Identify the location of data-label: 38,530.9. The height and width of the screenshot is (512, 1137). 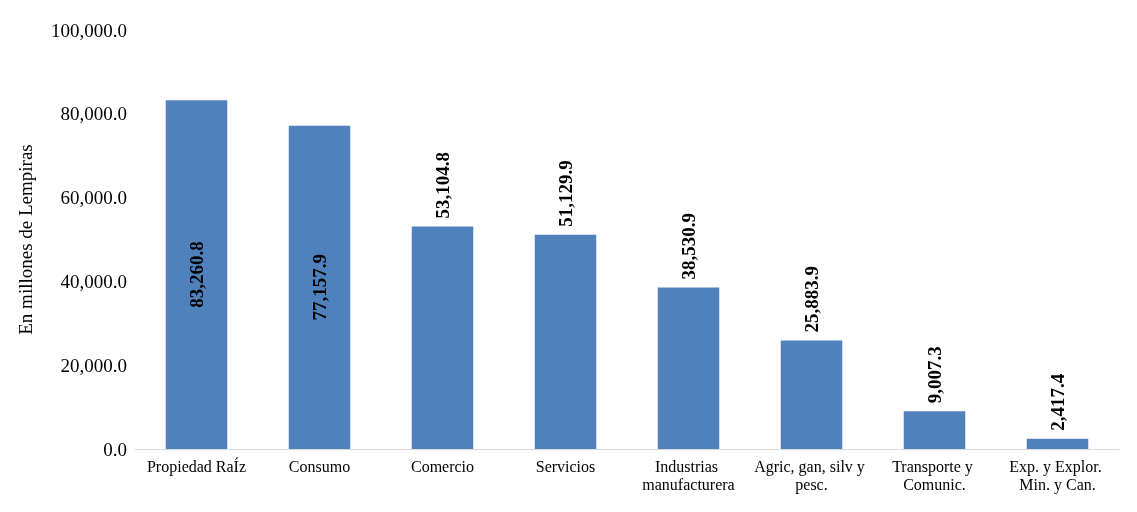
(688, 246).